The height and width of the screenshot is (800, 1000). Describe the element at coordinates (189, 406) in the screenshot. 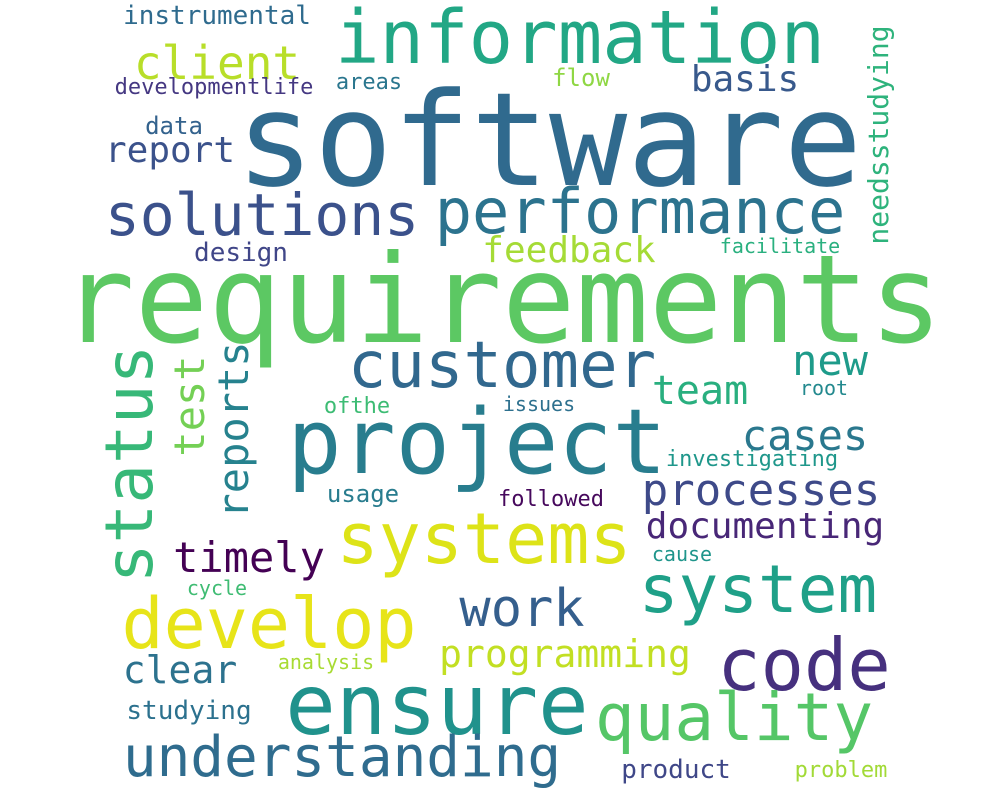

I see `word-test: test` at that location.